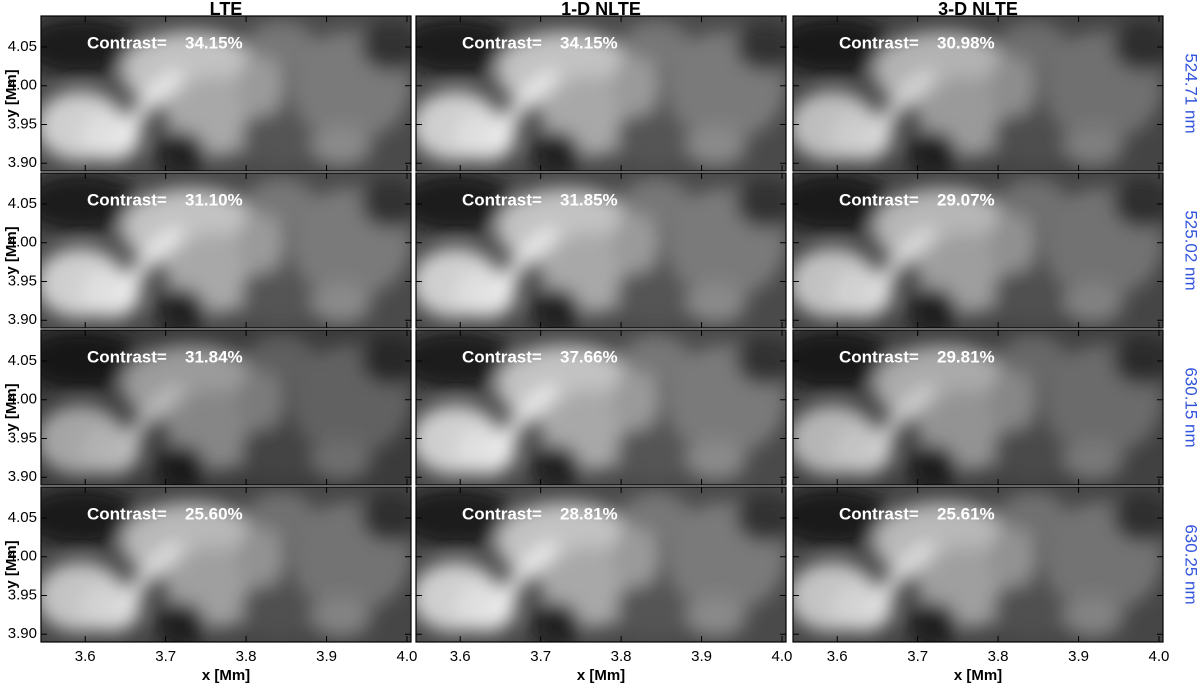 The image size is (1200, 688). Describe the element at coordinates (589, 513) in the screenshot. I see `contrast-value: 28.81%` at that location.